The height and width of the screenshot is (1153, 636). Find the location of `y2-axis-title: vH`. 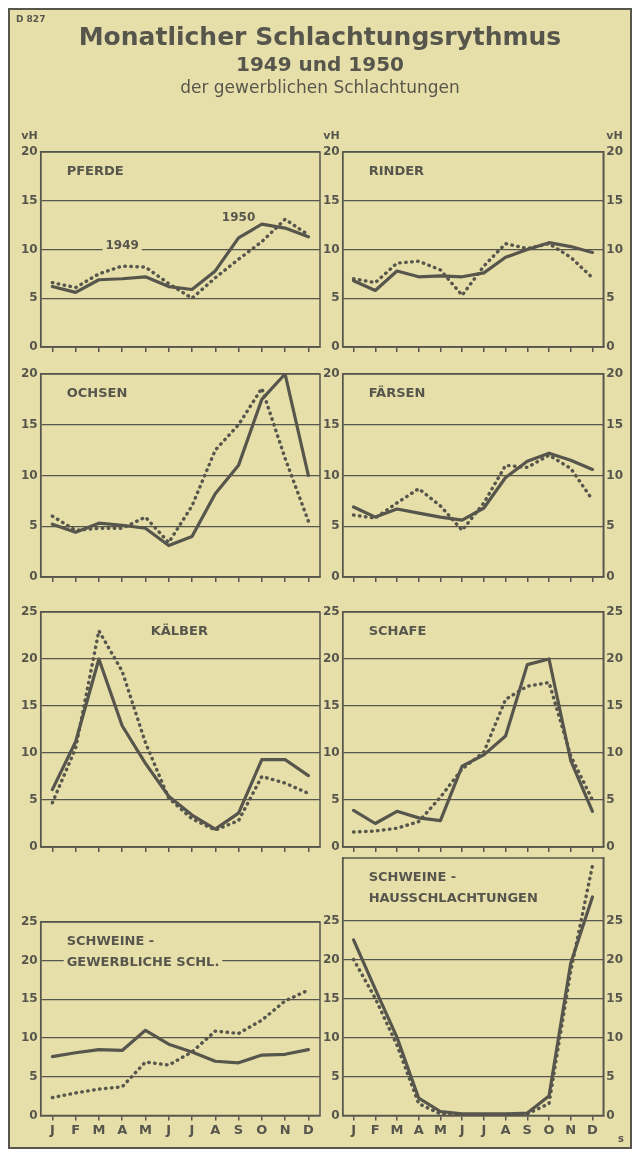

y2-axis-title: vH is located at coordinates (614, 136).